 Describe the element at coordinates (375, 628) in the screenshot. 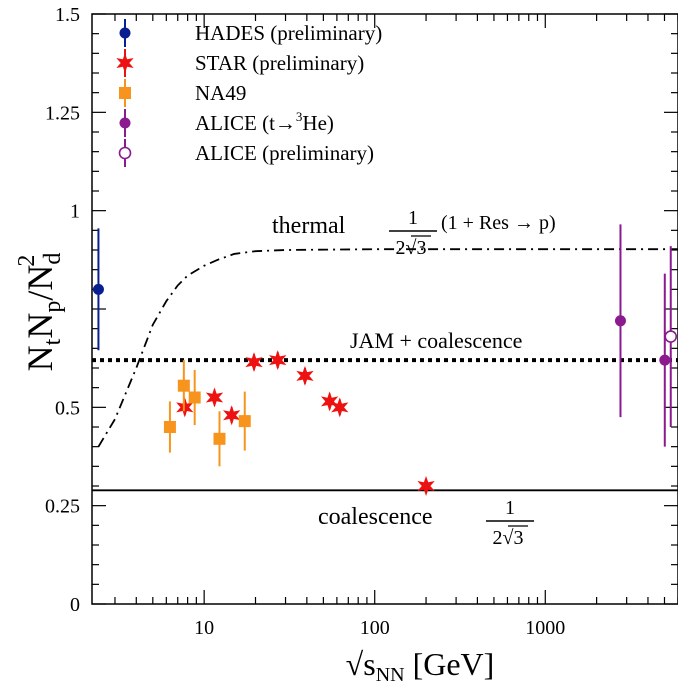

I see `x-tick-label: 100` at that location.